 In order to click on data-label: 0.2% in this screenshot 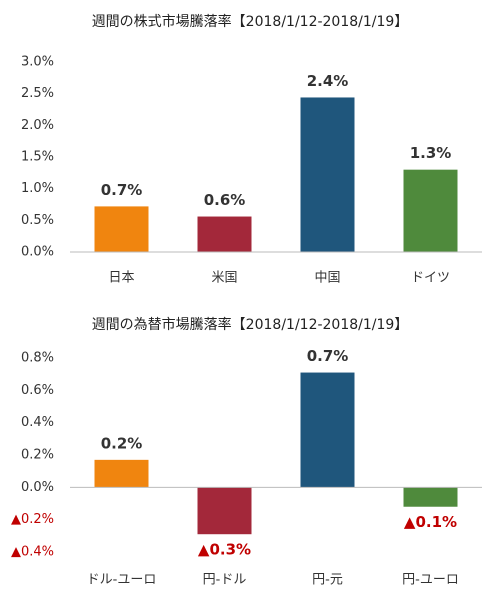, I will do `click(122, 443)`.